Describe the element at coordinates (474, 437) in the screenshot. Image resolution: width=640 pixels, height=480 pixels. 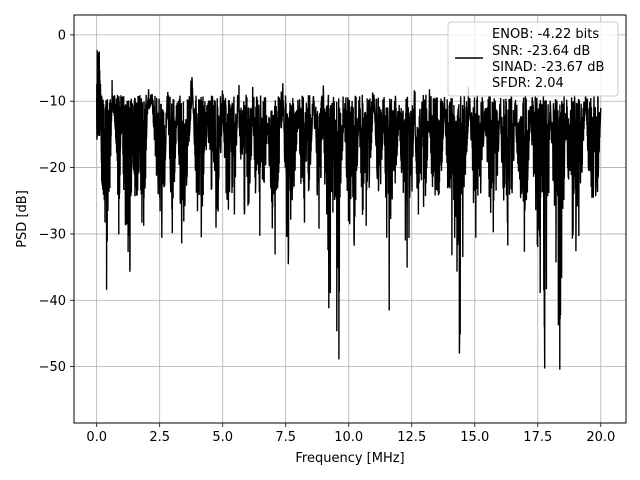
I see `x-tick-label: 15.0` at that location.